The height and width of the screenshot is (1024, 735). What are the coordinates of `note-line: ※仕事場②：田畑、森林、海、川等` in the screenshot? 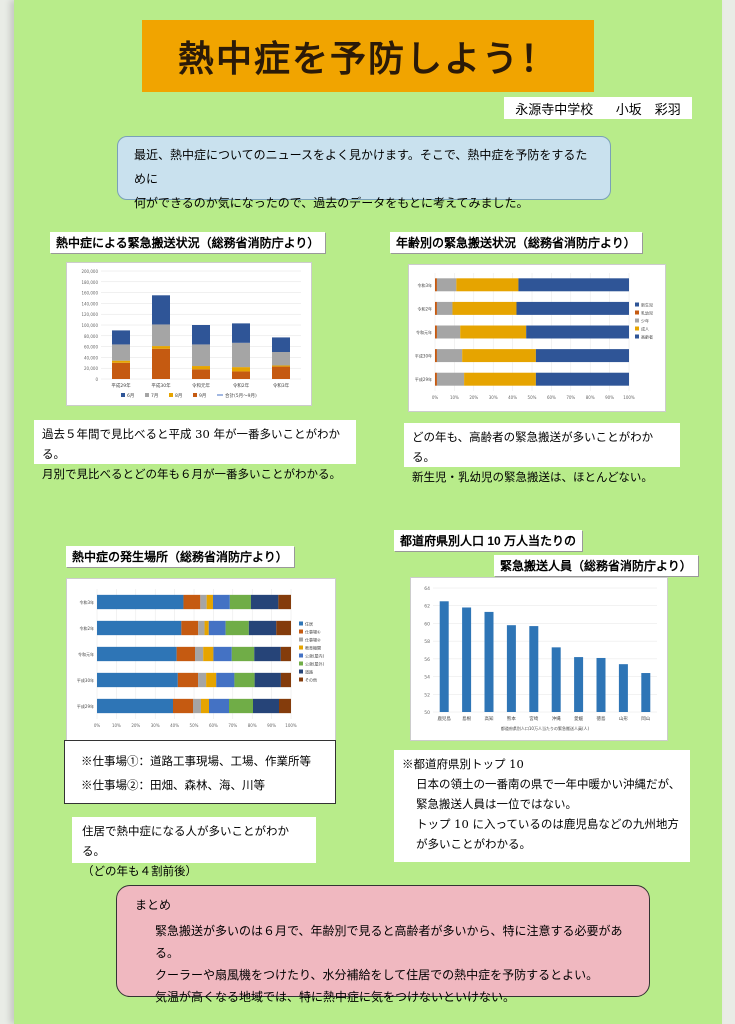 It's located at (173, 785).